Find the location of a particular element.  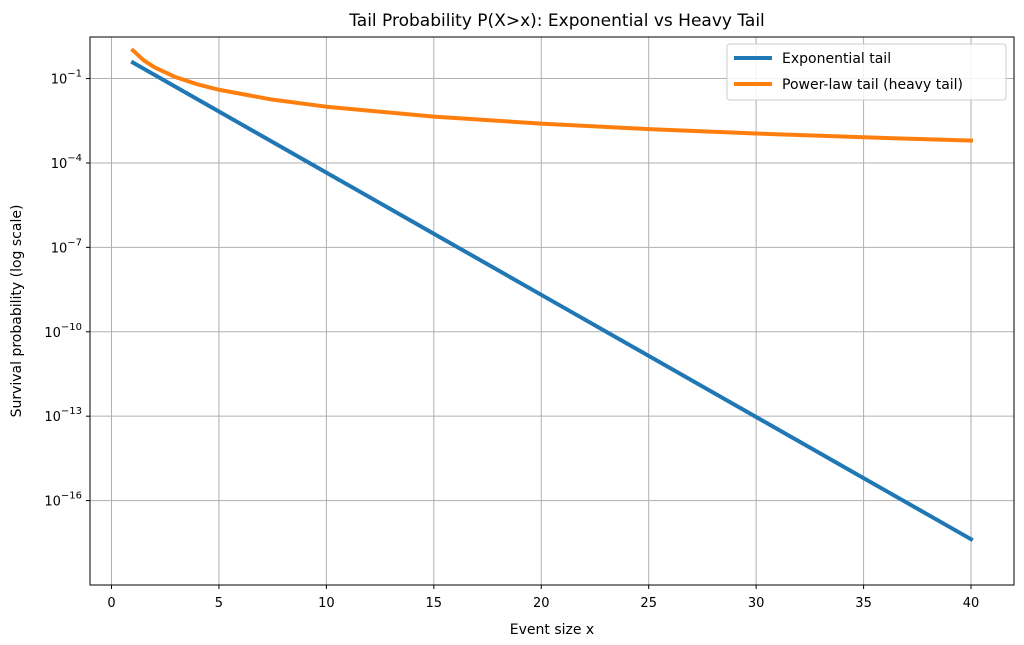

y-tick-label: 10⁻¹ is located at coordinates (66, 78).